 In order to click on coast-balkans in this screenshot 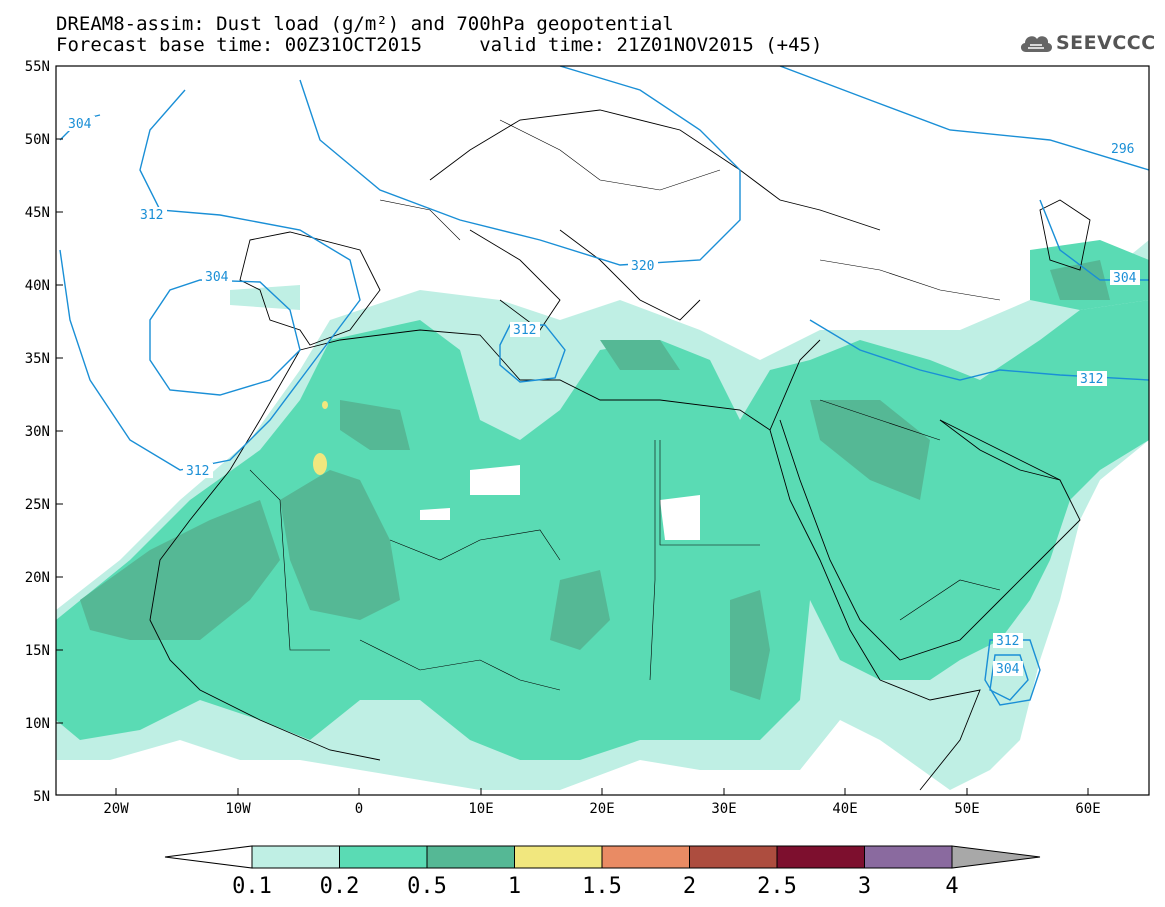, I will do `click(630, 275)`.